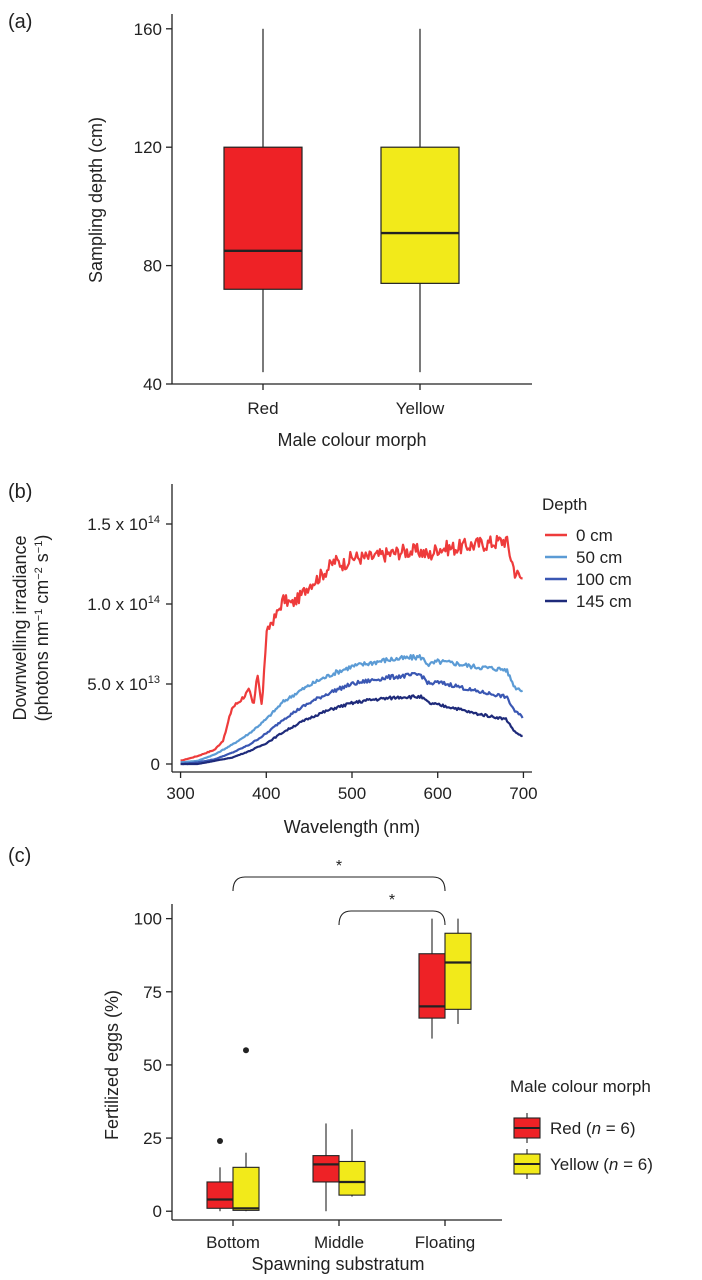 Image resolution: width=702 pixels, height=1280 pixels. What do you see at coordinates (564, 504) in the screenshot?
I see `panel-b-legend-title: Depth` at bounding box center [564, 504].